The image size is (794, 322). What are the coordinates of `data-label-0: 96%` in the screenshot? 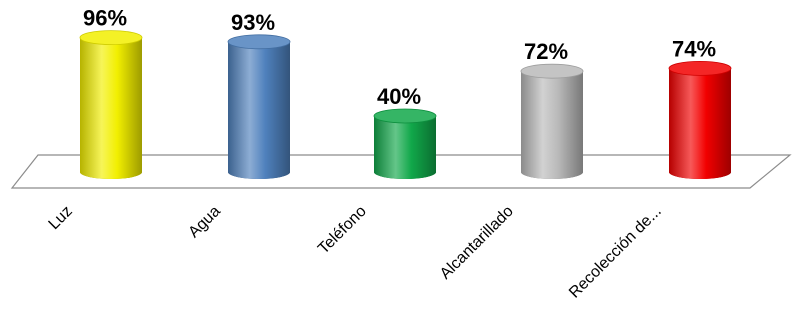 It's located at (105, 18).